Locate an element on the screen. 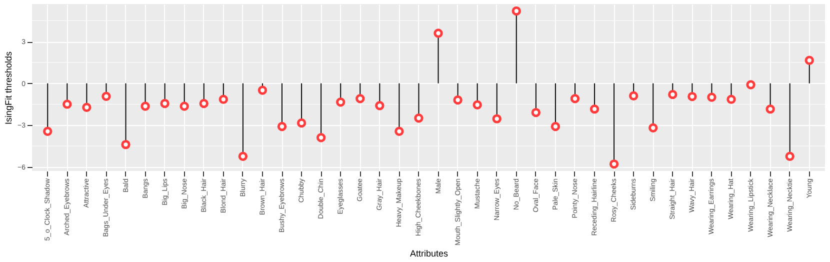  y-axis-title: IsingFit thresholds is located at coordinates (9, 87).